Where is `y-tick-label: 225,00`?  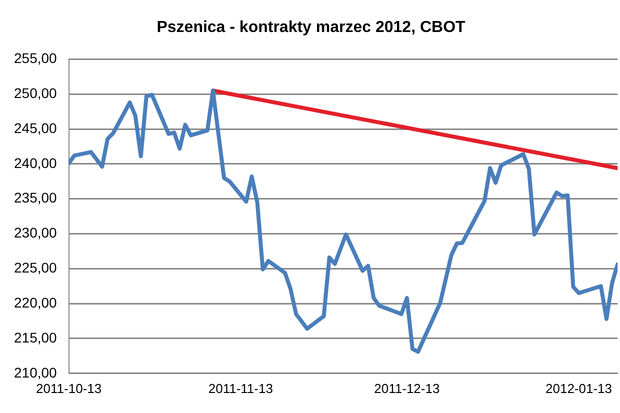 y-tick-label: 225,00 is located at coordinates (36, 268).